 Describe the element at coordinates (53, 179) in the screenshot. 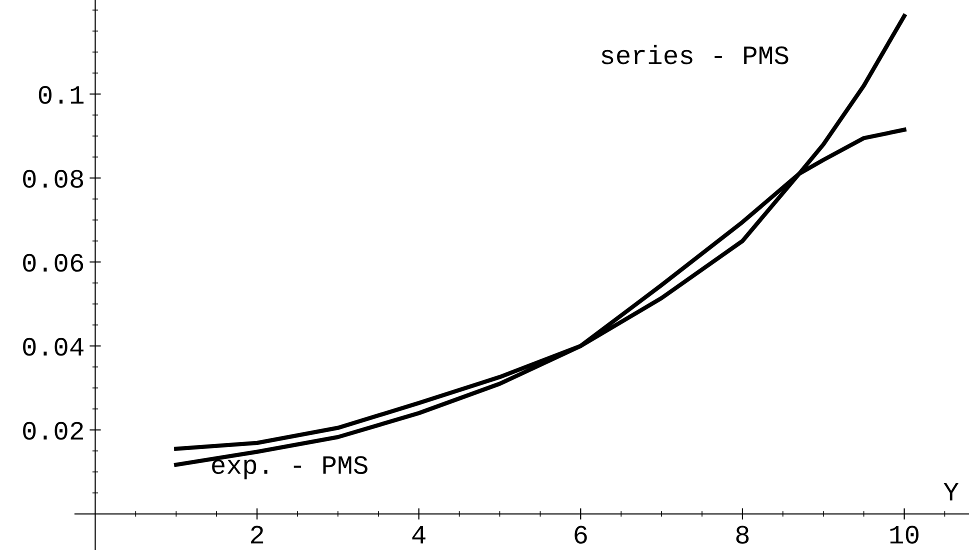

I see `y-tick-label: 0.08` at that location.